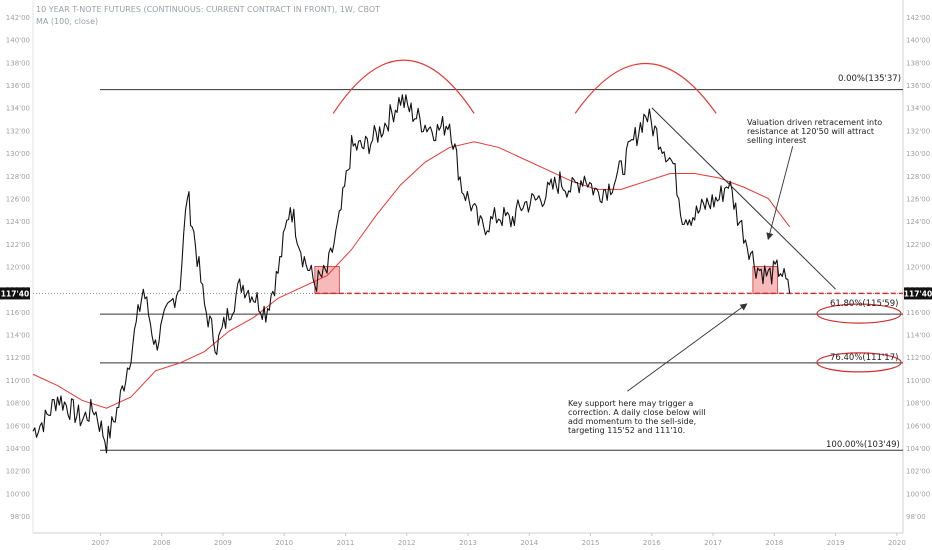  I want to click on y-tick-label-left: 102'00, so click(18, 472).